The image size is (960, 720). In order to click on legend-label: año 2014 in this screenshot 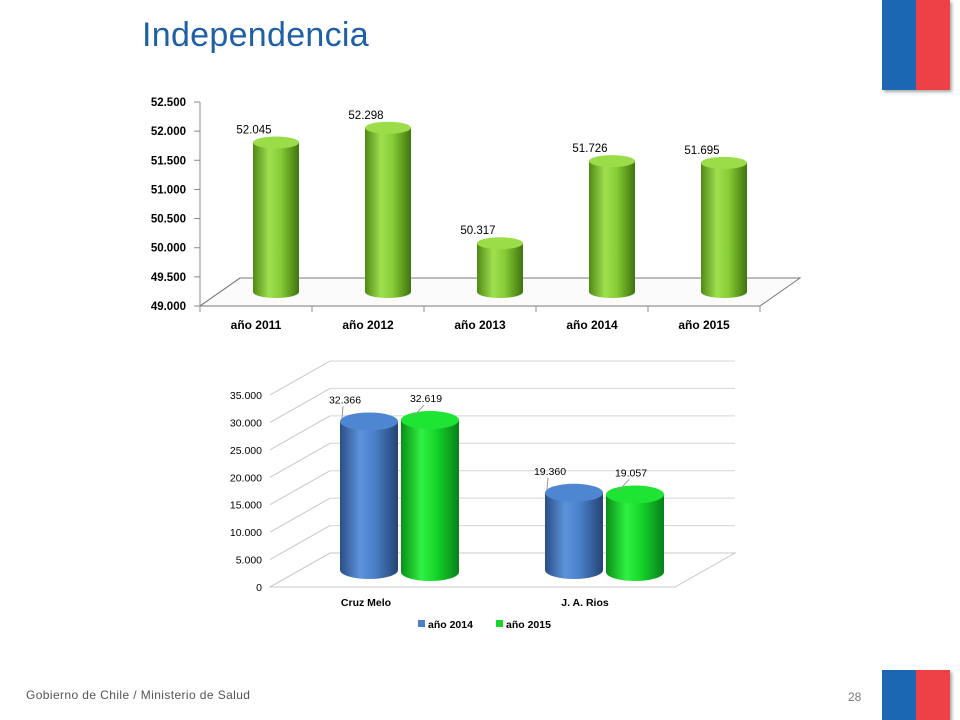, I will do `click(450, 625)`.